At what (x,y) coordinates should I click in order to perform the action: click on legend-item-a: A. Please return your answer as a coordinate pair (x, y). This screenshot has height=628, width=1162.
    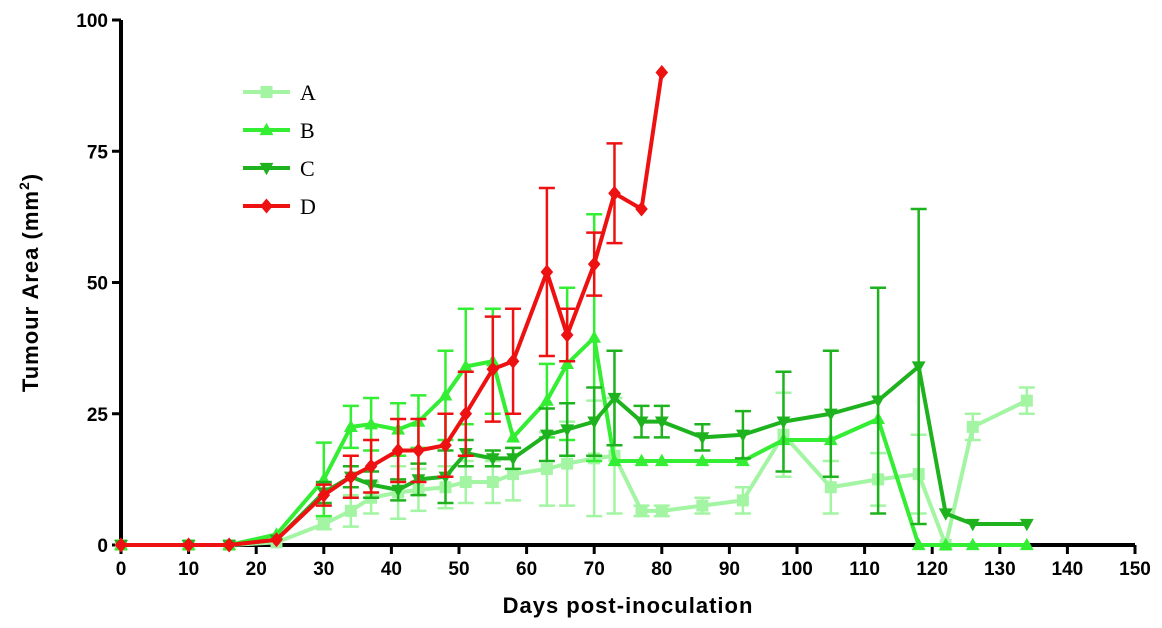
    Looking at the image, I should click on (279, 92).